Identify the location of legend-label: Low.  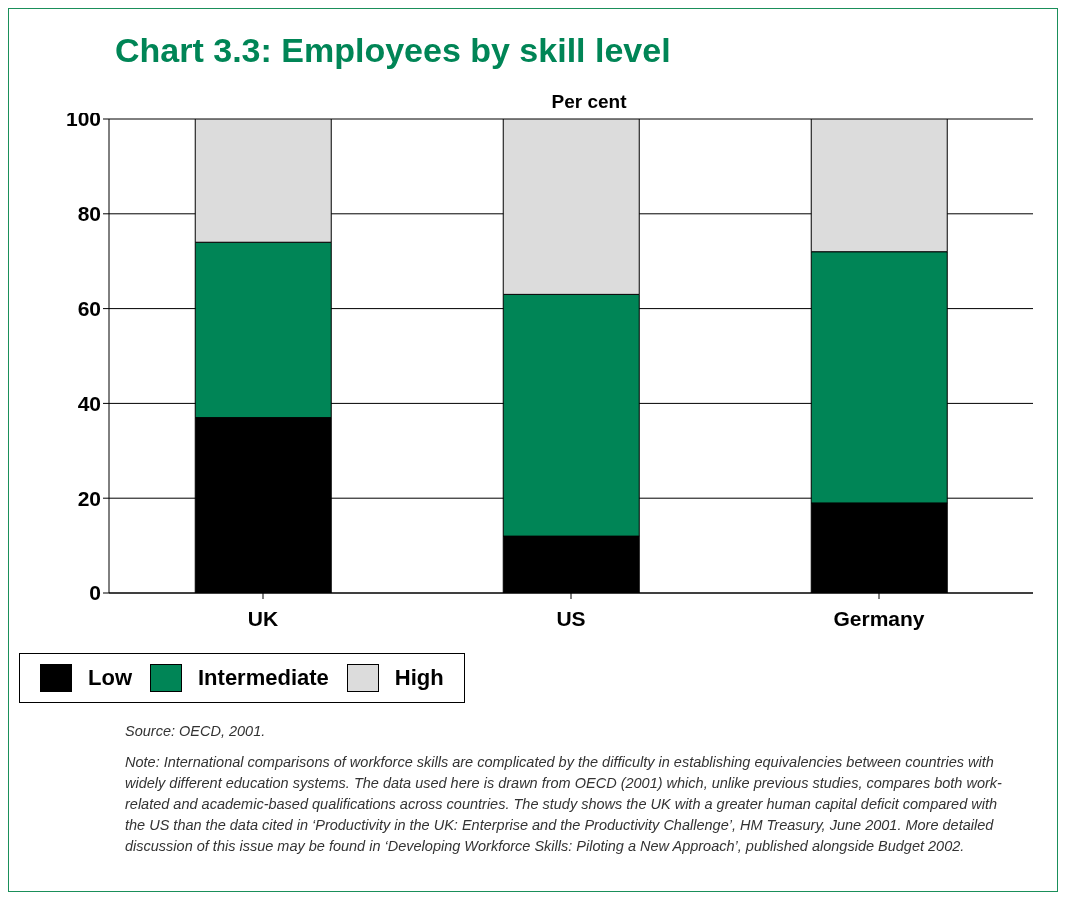
(110, 678).